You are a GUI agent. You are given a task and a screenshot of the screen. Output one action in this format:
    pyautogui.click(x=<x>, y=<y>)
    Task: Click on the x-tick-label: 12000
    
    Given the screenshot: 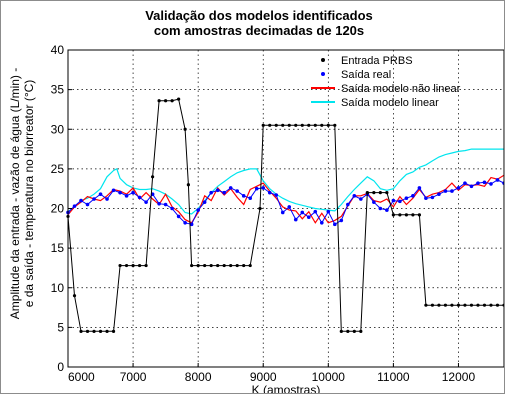 What is the action you would take?
    pyautogui.click(x=459, y=377)
    